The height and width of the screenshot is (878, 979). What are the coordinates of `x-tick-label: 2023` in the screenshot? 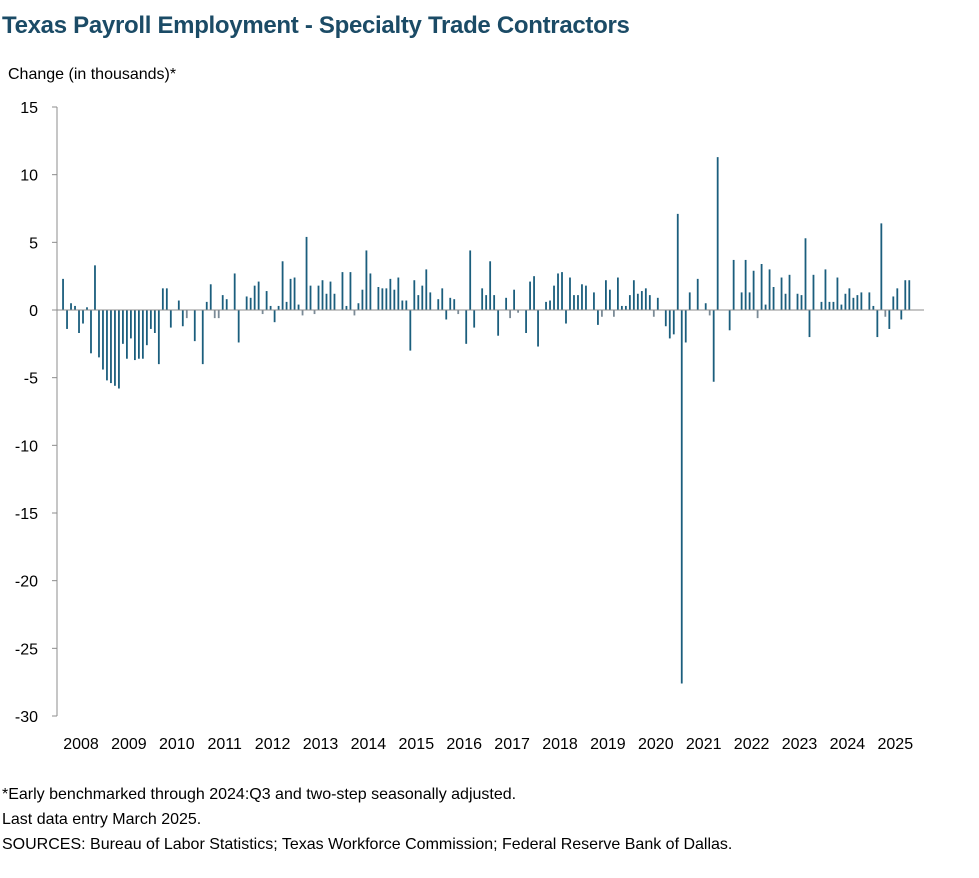 It's located at (800, 744).